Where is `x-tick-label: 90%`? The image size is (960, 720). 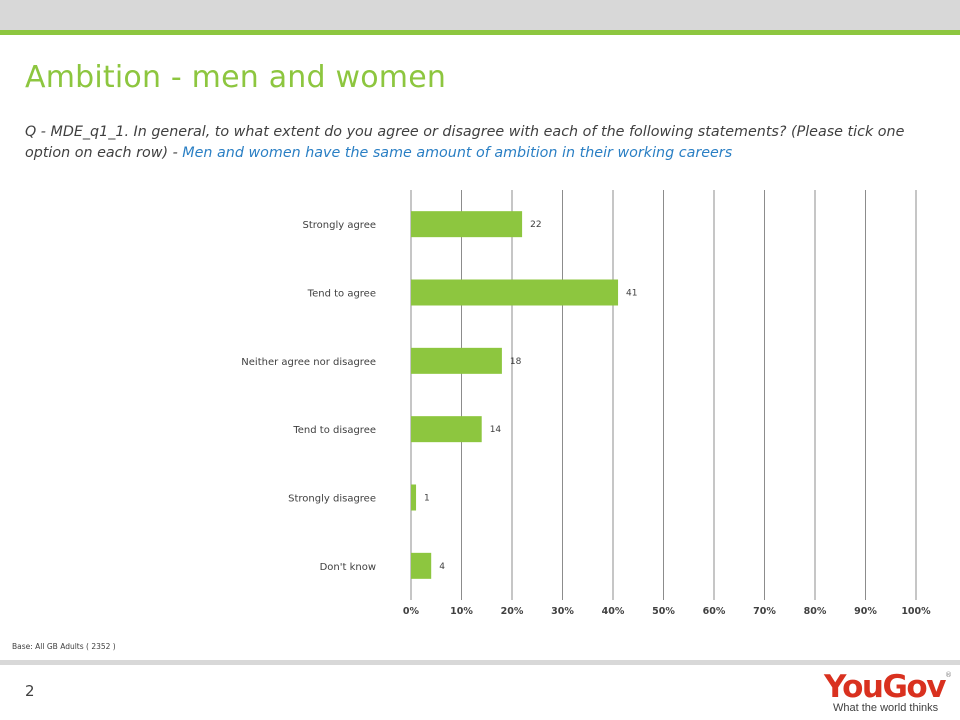
x-tick-label: 90% is located at coordinates (865, 611).